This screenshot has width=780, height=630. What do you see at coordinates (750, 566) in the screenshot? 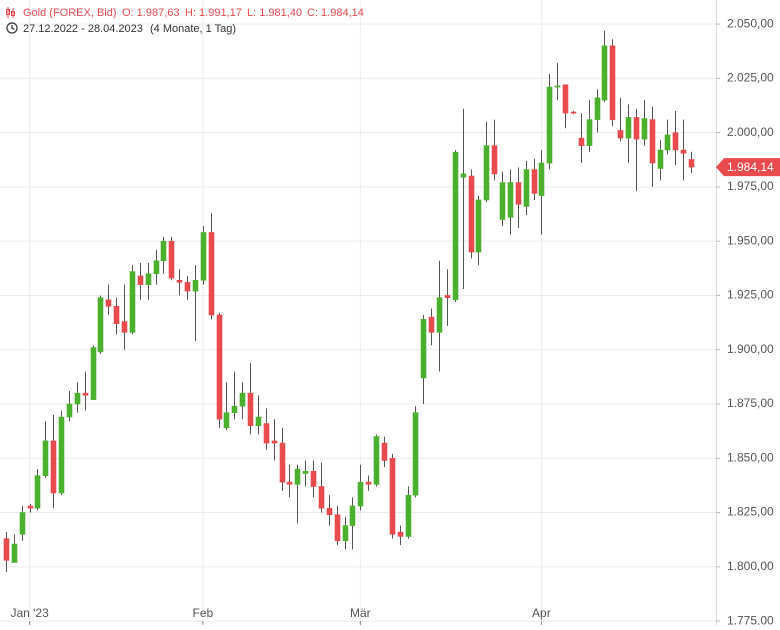
I see `y-tick-label: 1.800,00` at bounding box center [750, 566].